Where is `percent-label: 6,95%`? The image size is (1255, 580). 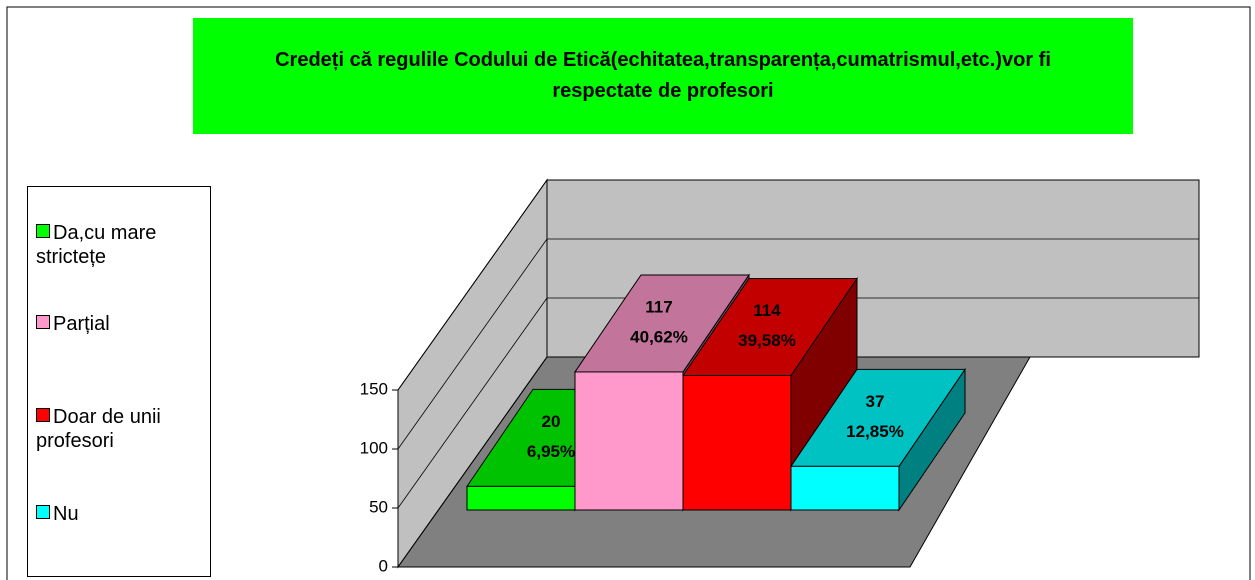 percent-label: 6,95% is located at coordinates (551, 451).